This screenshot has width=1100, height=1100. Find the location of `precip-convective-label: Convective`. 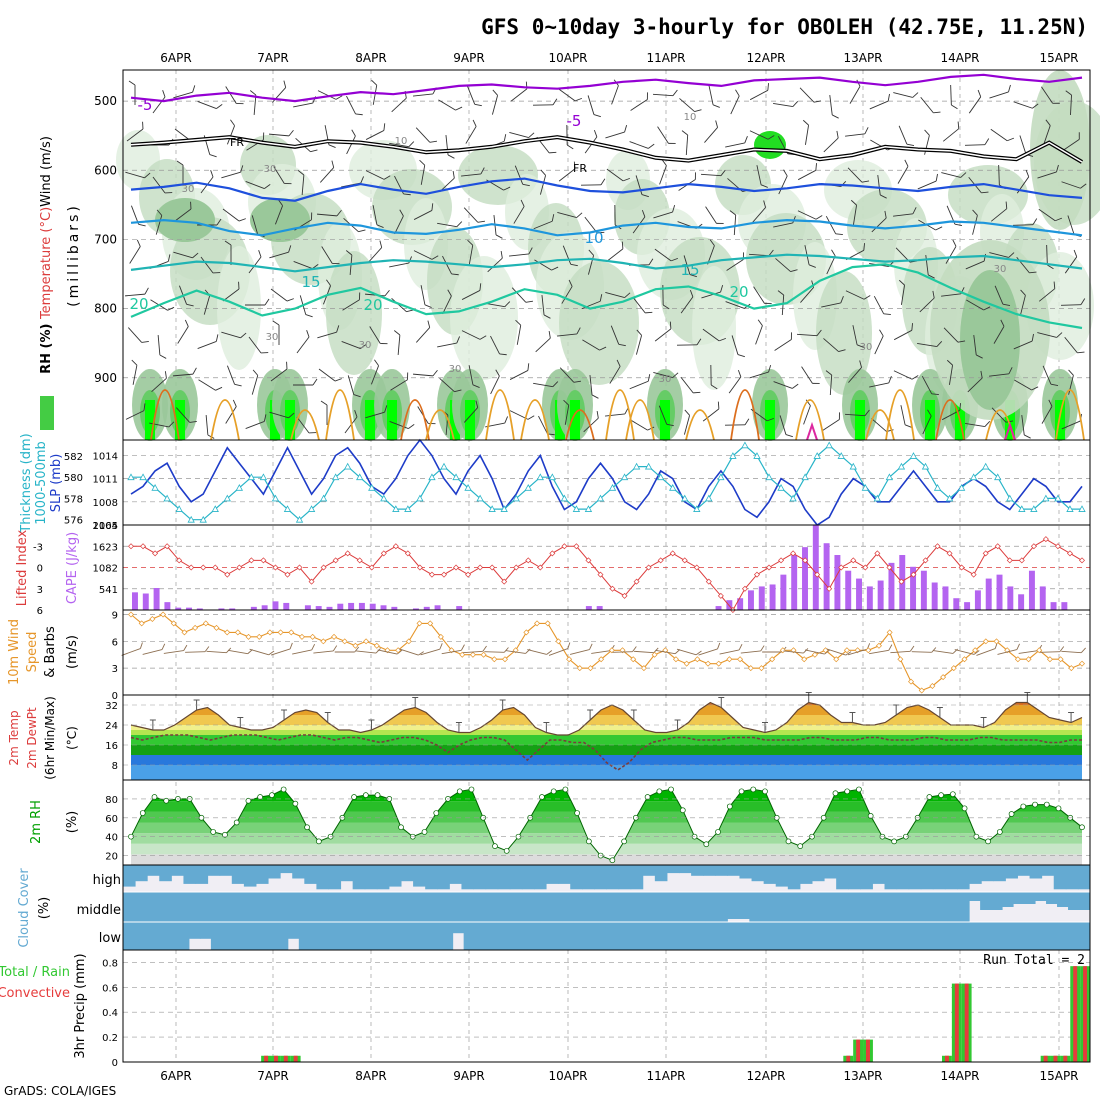

precip-convective-label: Convective is located at coordinates (35, 993).